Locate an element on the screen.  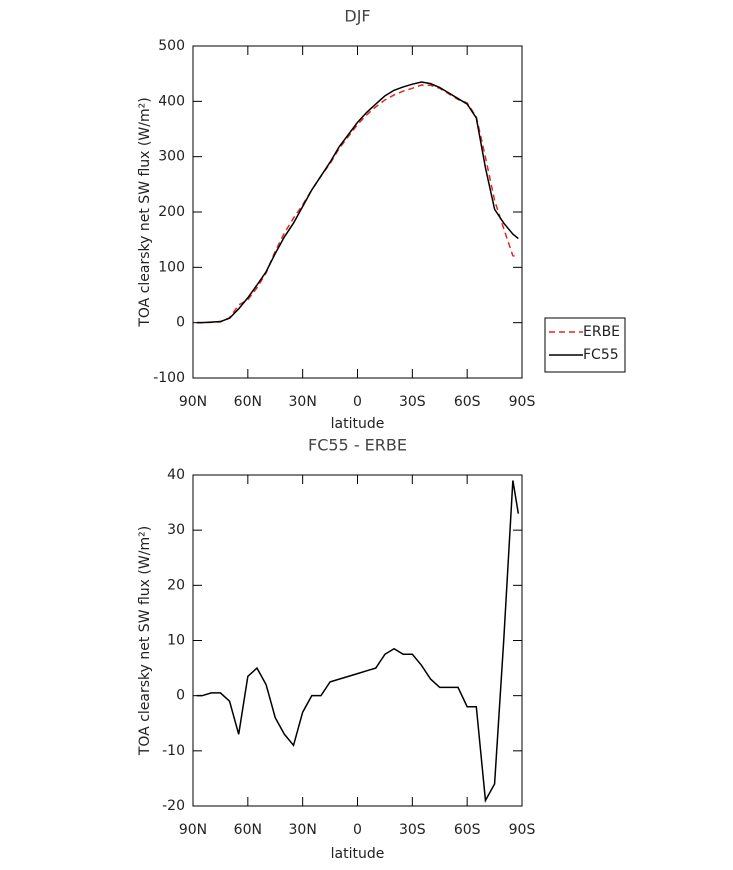
y-tick-label: 500 is located at coordinates (171, 46).